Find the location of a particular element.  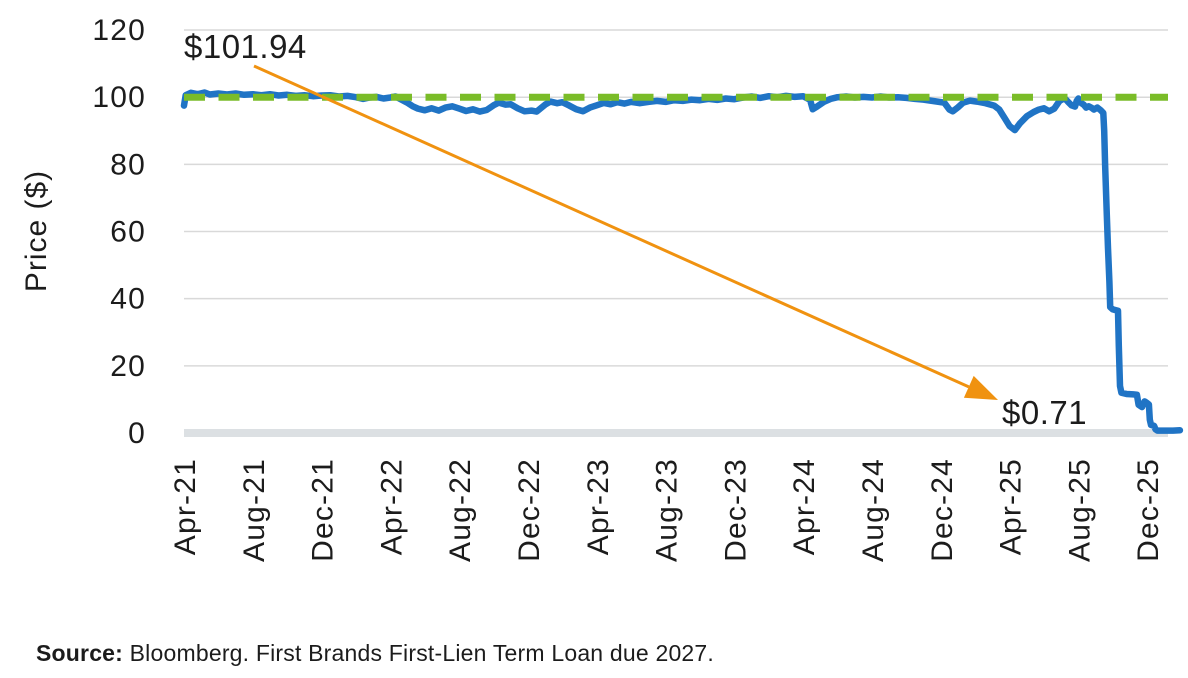

source-label: Source: is located at coordinates (80, 653).